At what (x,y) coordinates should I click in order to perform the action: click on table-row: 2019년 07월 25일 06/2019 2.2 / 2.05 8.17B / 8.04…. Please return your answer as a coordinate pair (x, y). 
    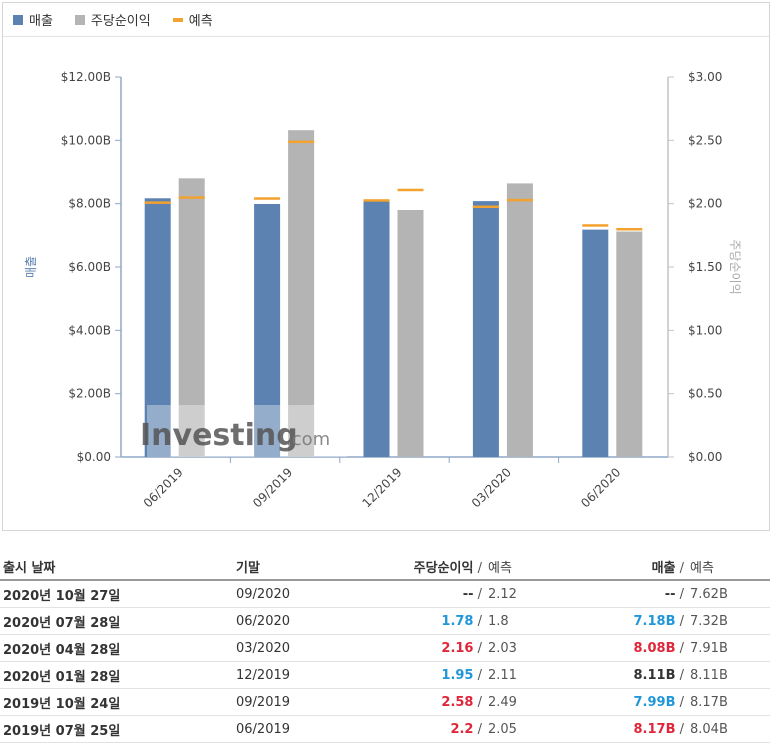
    Looking at the image, I should click on (385, 729).